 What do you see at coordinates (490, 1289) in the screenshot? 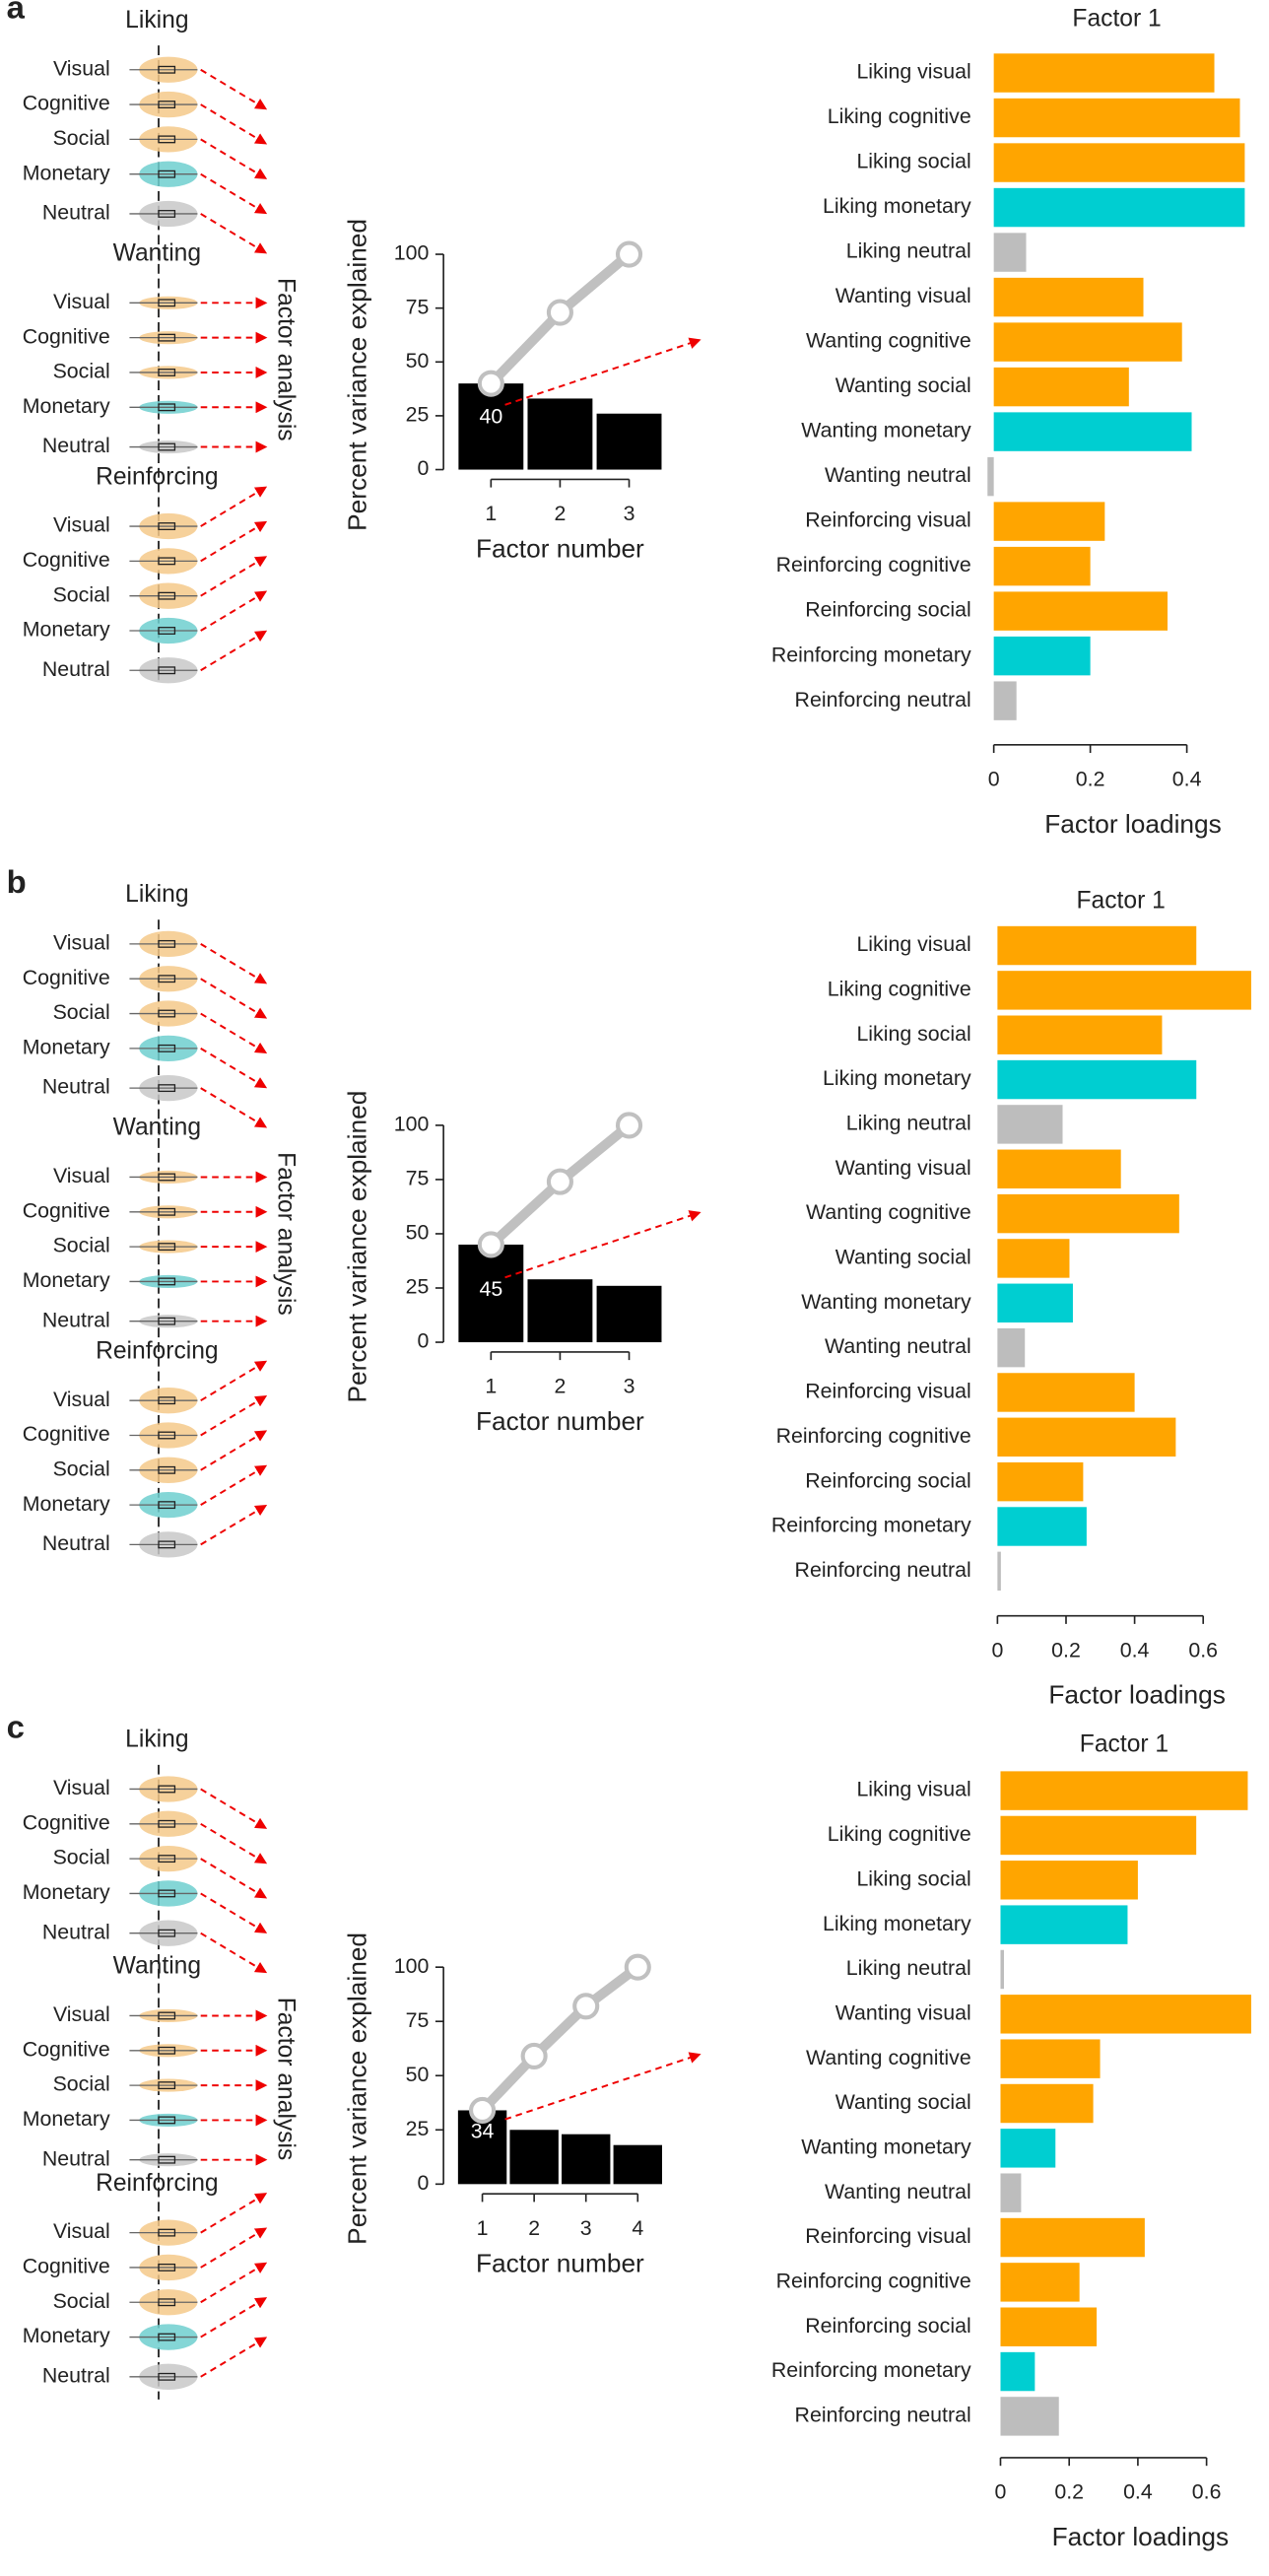
I see `value-label: 45` at bounding box center [490, 1289].